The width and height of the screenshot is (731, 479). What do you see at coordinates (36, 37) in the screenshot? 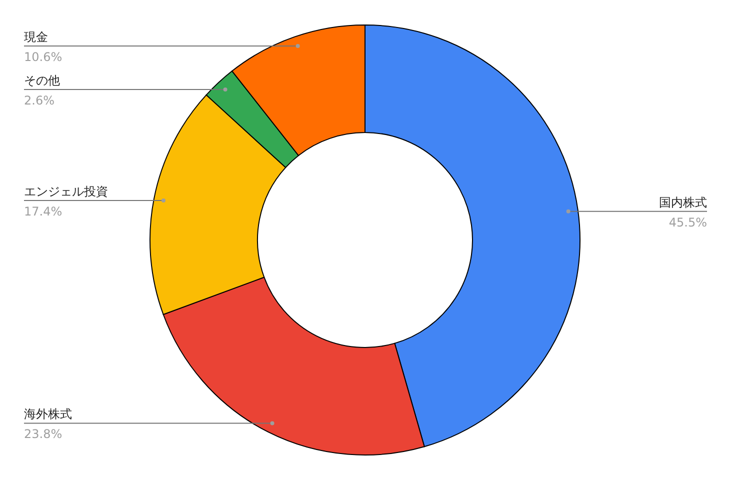
I see `slice-label: 現金` at bounding box center [36, 37].